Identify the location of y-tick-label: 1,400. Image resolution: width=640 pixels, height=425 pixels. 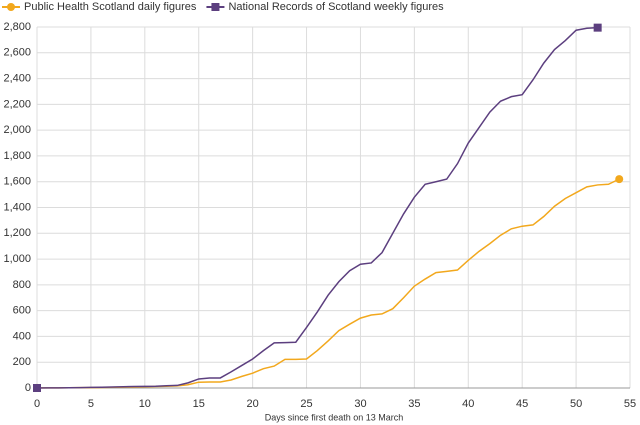
(17, 207).